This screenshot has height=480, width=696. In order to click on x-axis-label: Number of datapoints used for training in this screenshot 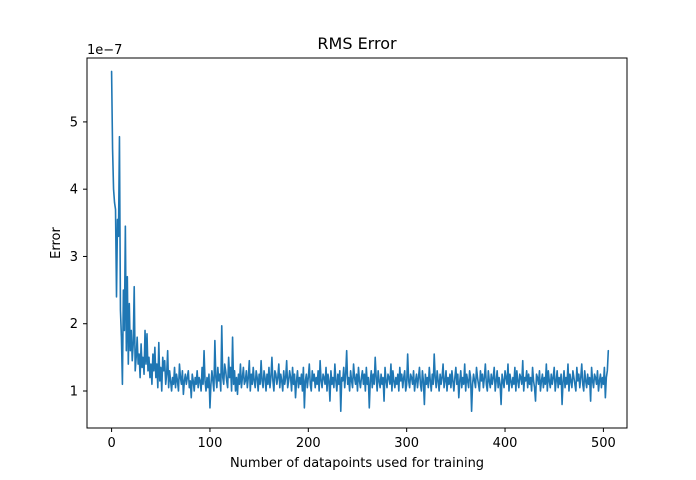, I will do `click(357, 463)`.